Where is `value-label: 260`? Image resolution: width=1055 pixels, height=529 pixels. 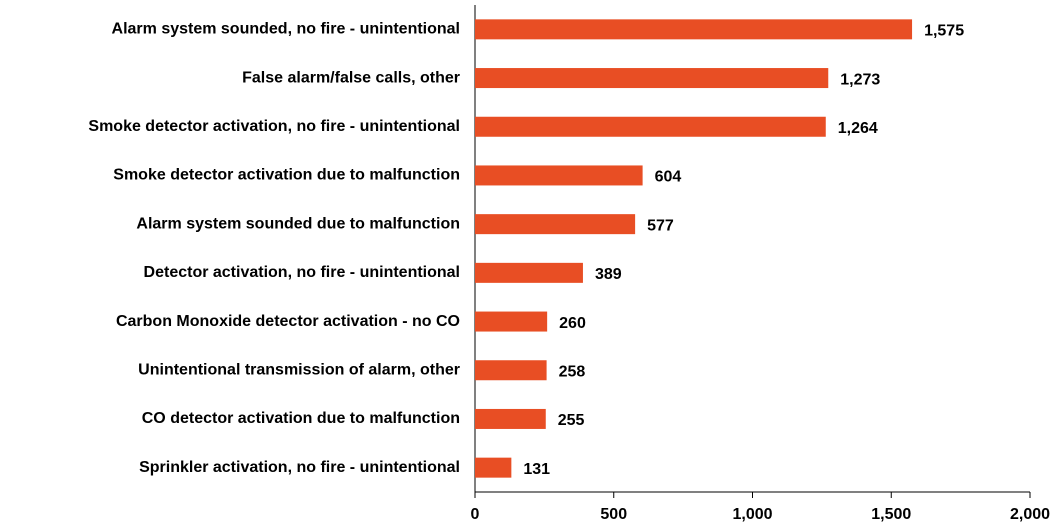
value-label: 260 is located at coordinates (572, 323).